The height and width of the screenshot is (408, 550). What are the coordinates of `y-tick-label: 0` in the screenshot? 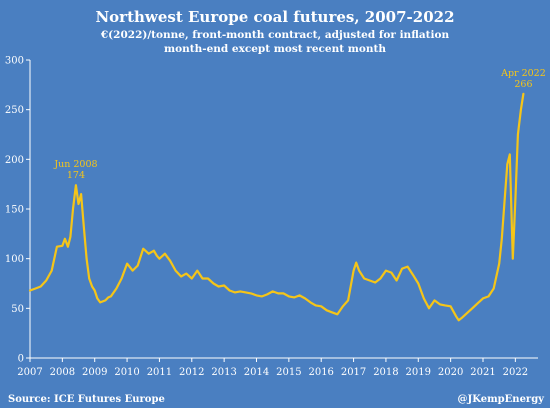 It's located at (21, 359).